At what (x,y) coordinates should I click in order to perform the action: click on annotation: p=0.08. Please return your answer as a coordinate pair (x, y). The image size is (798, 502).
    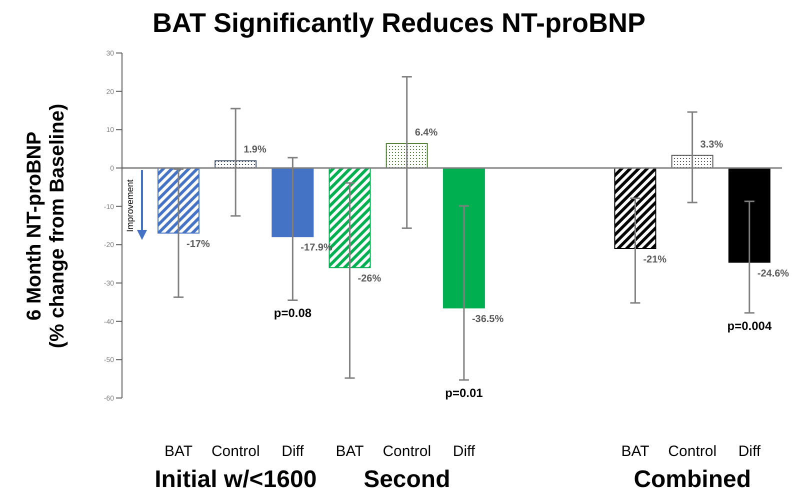
    Looking at the image, I should click on (292, 313).